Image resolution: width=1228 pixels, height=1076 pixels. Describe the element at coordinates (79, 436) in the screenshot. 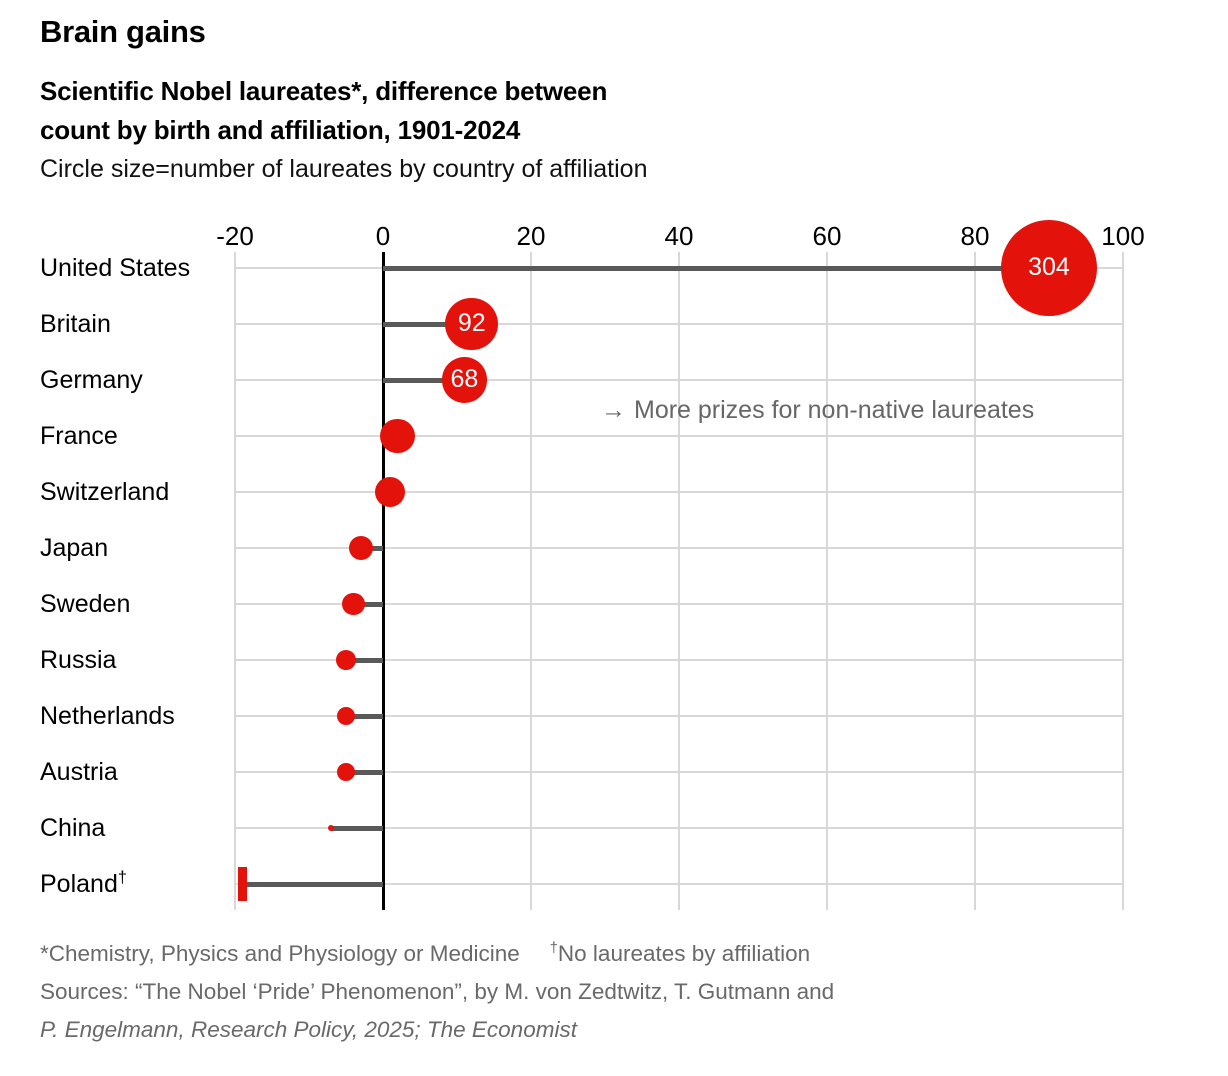

I see `row-label-france: France` at that location.